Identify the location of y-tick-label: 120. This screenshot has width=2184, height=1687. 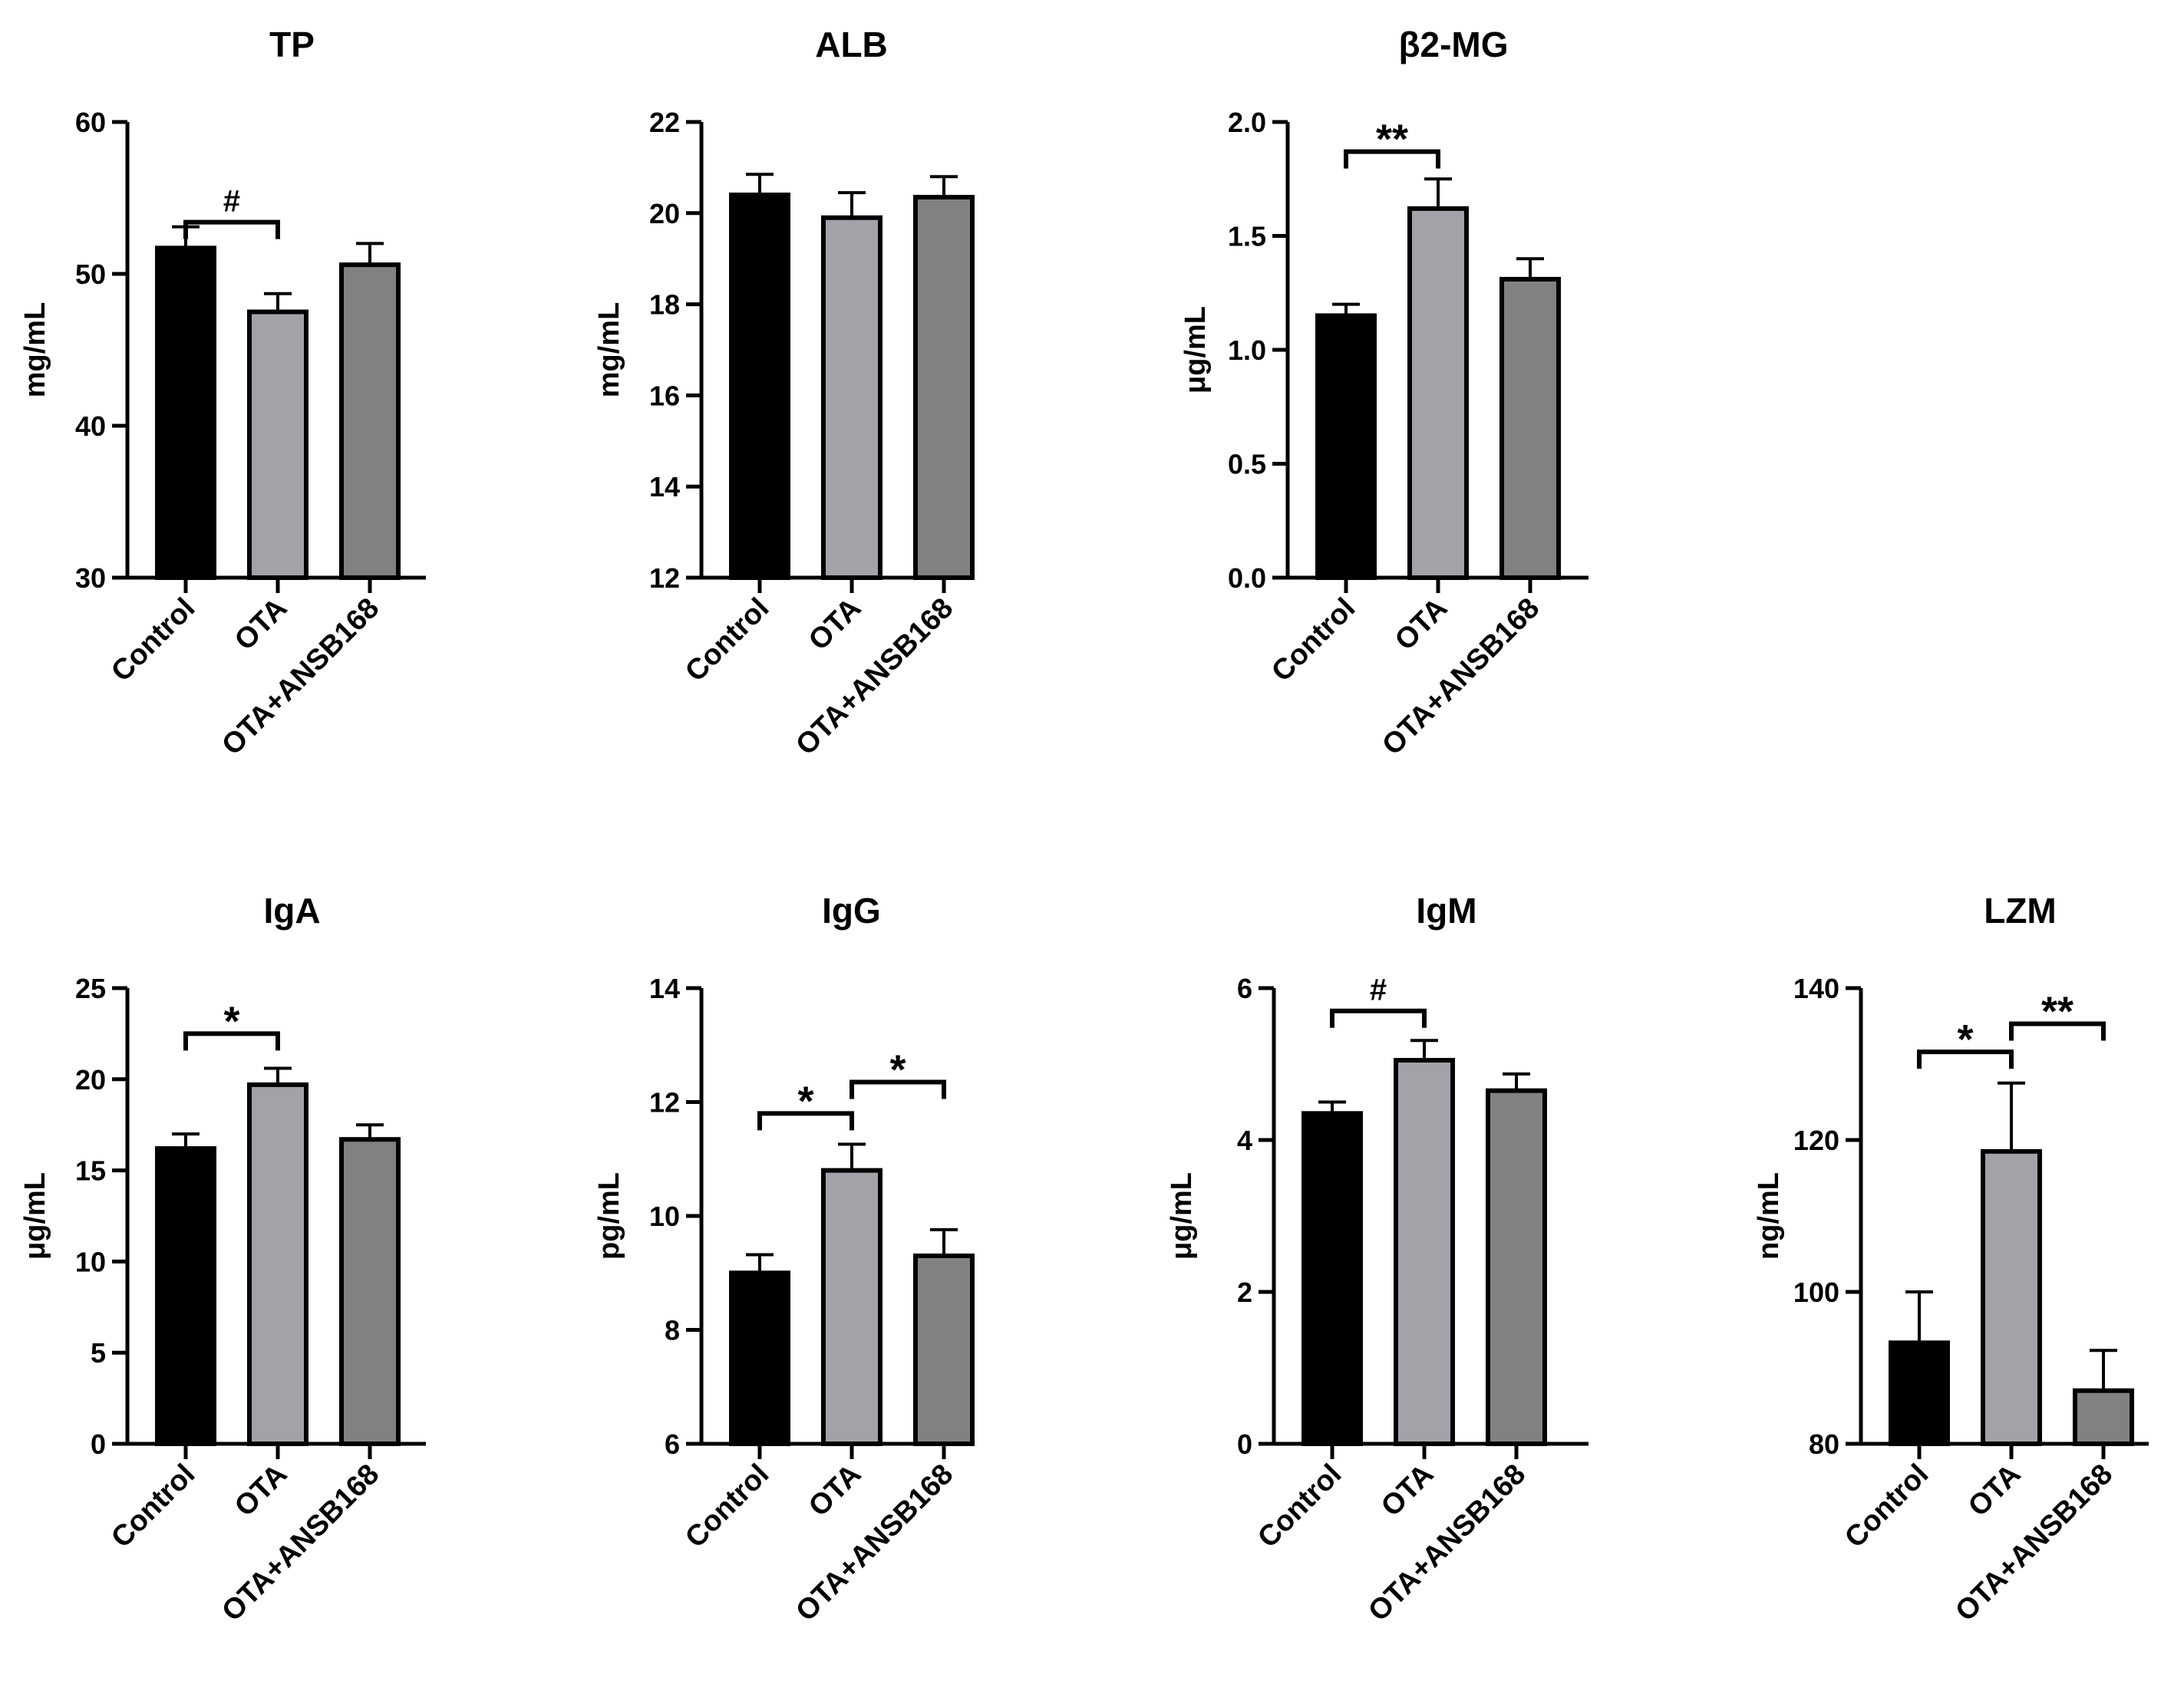
(1816, 1141).